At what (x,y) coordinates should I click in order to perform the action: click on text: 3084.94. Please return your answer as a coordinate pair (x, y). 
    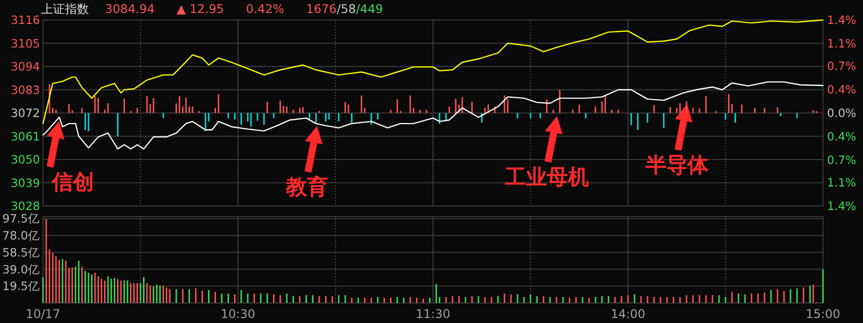
    Looking at the image, I should click on (130, 9).